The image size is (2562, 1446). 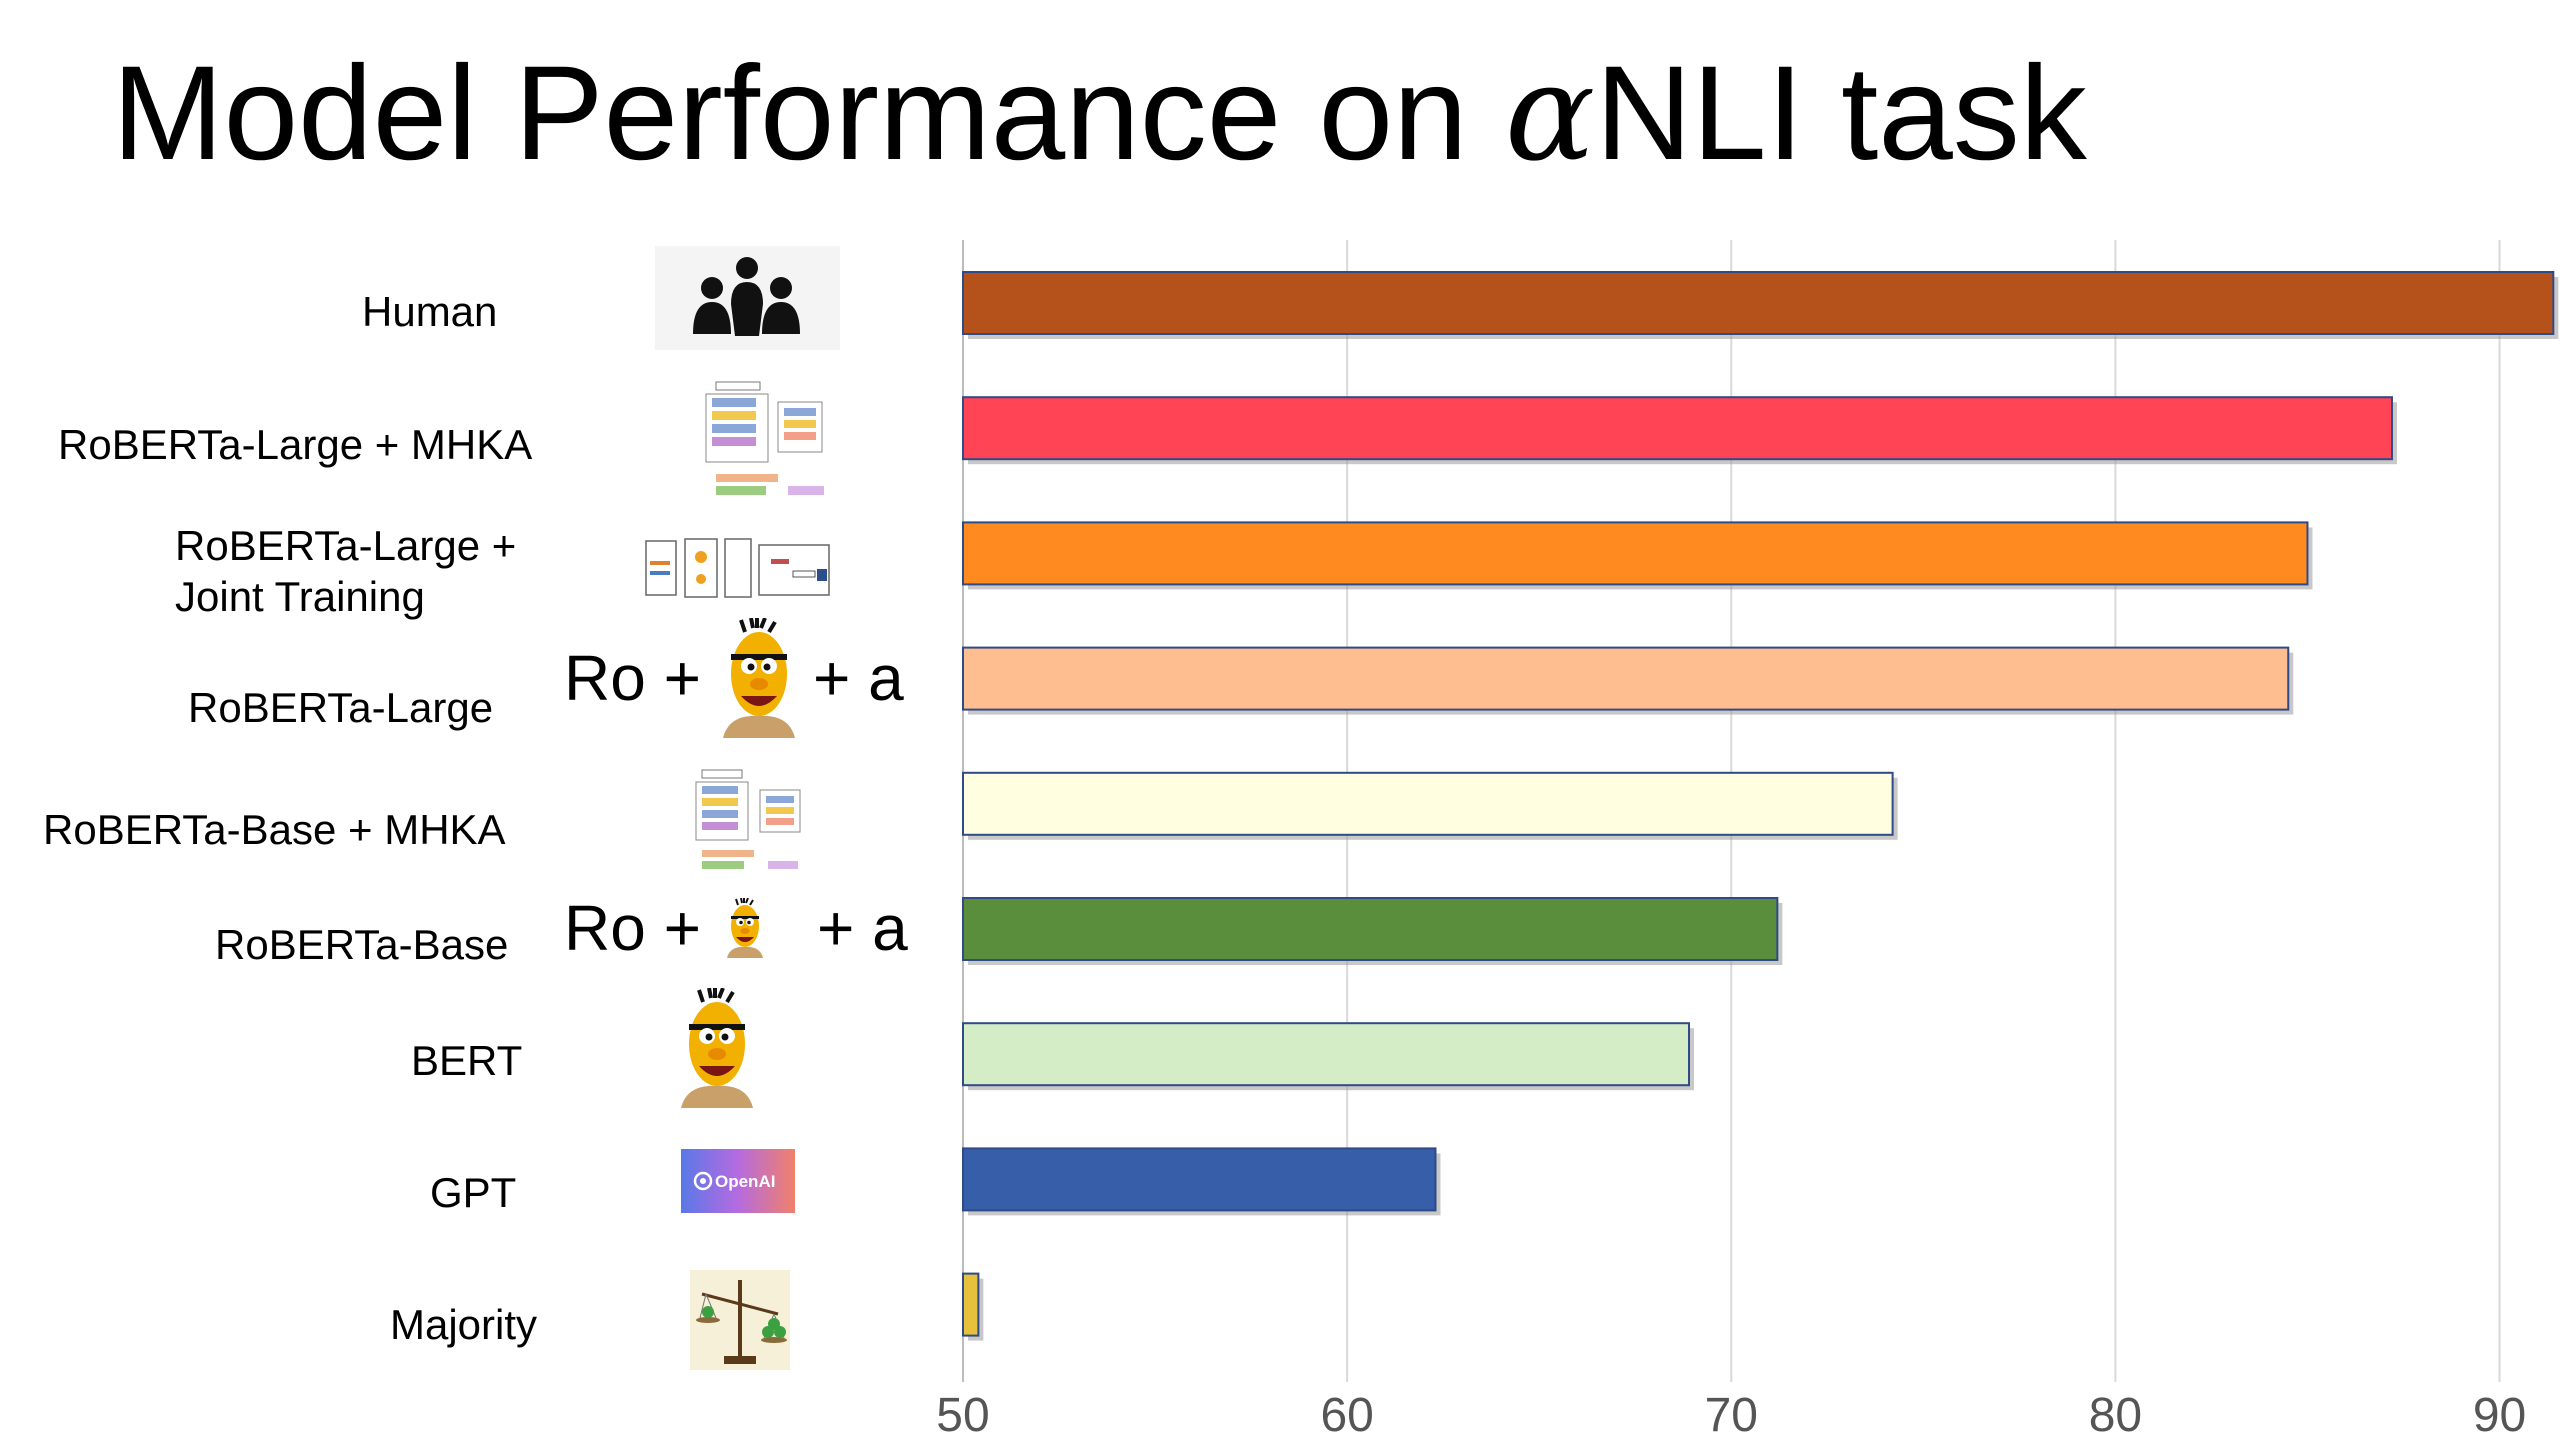 I want to click on balance-scale-icon, so click(x=740, y=1320).